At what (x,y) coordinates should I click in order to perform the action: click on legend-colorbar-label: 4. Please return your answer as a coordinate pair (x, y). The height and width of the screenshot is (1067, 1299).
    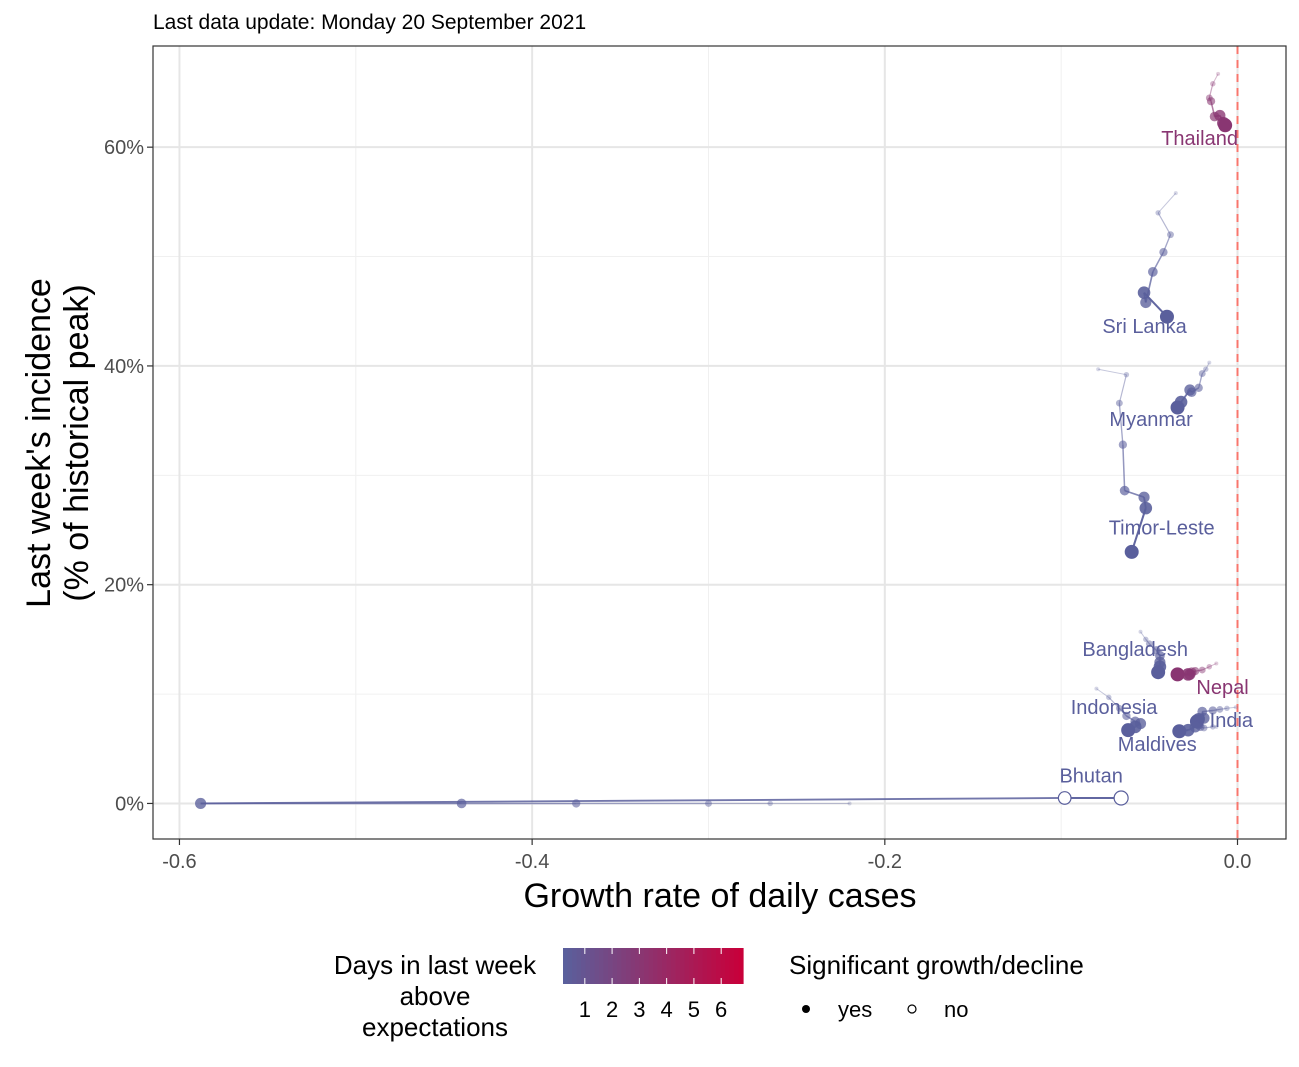
    Looking at the image, I should click on (667, 1009).